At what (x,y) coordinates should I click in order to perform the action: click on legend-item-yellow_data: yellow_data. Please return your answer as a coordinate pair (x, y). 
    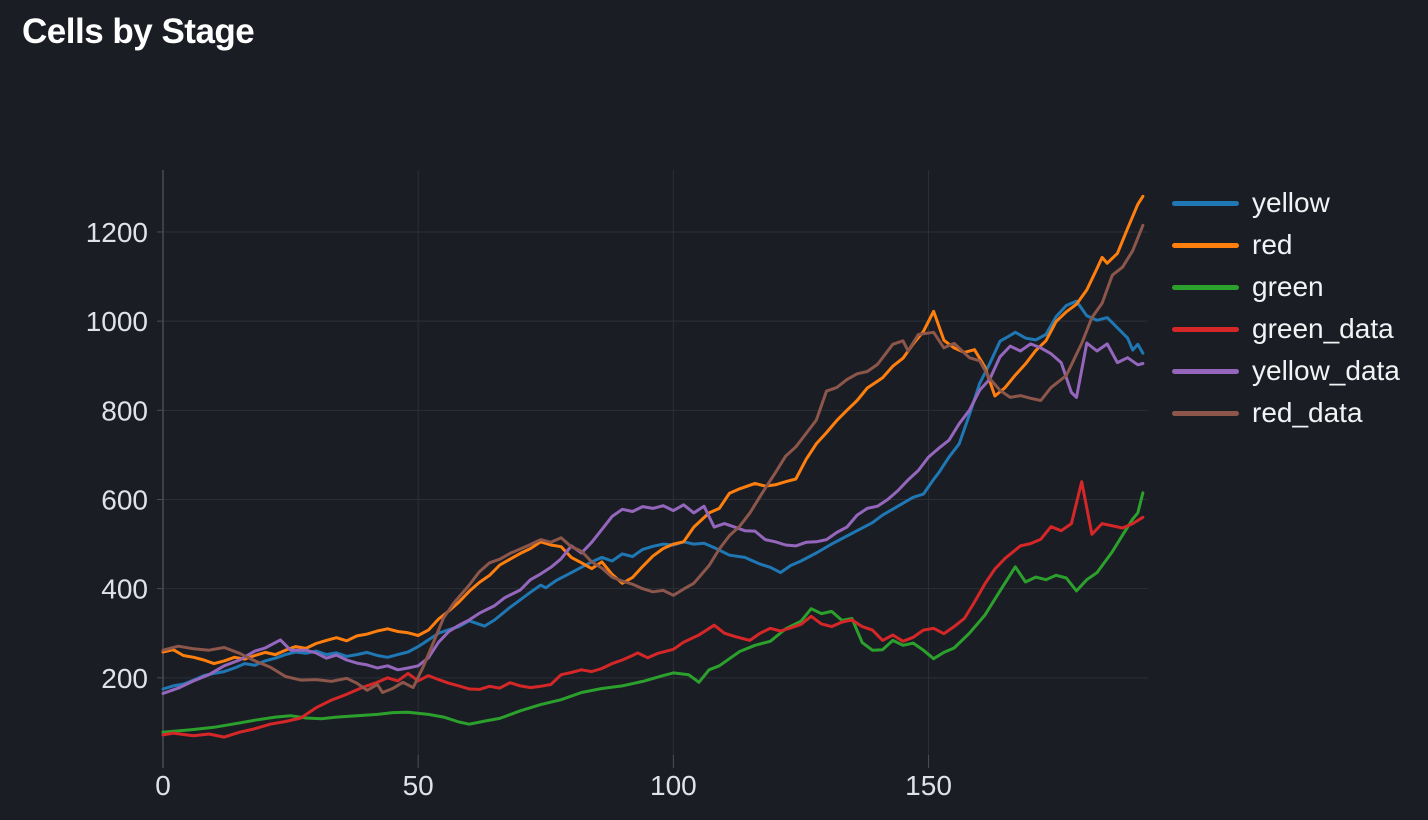
    Looking at the image, I should click on (1286, 371).